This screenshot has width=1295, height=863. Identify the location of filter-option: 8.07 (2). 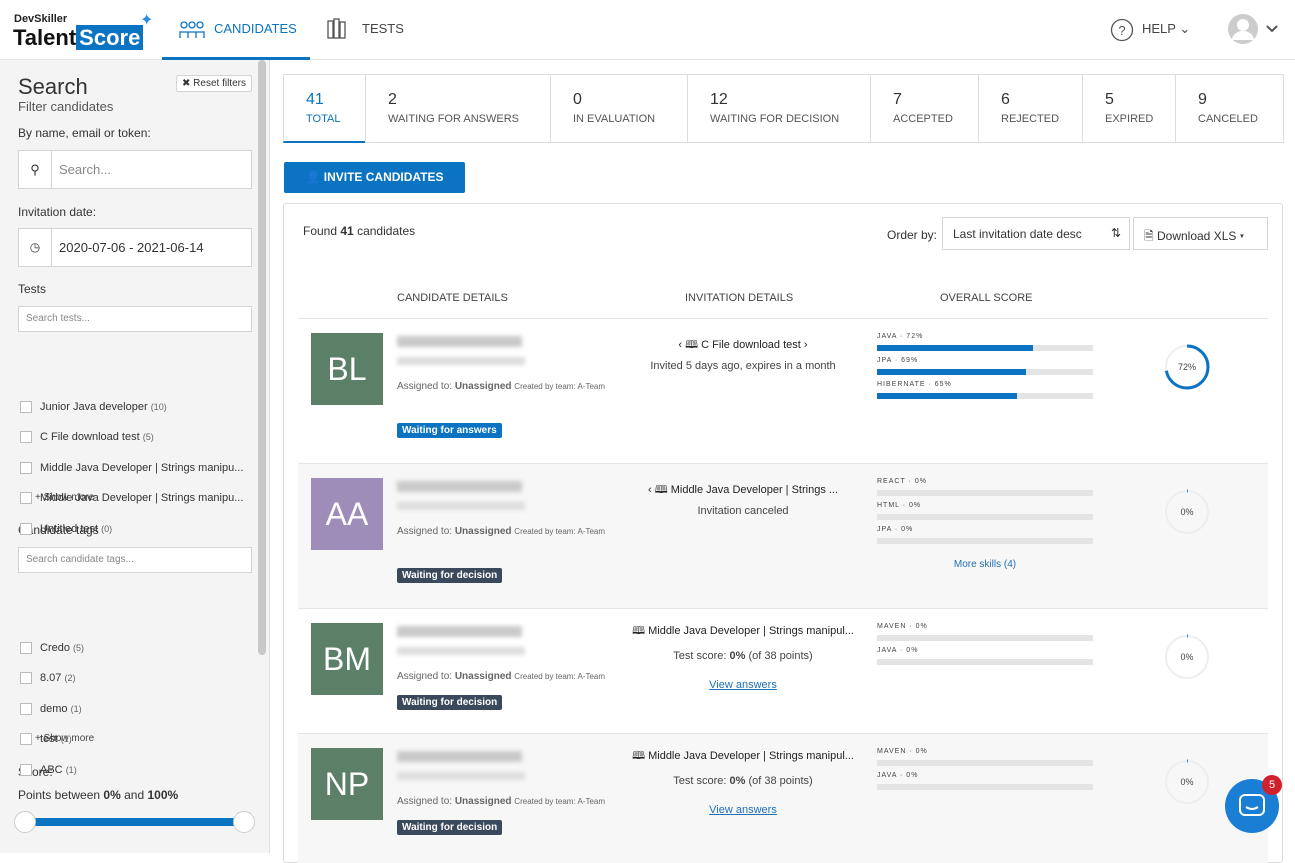
(48, 678).